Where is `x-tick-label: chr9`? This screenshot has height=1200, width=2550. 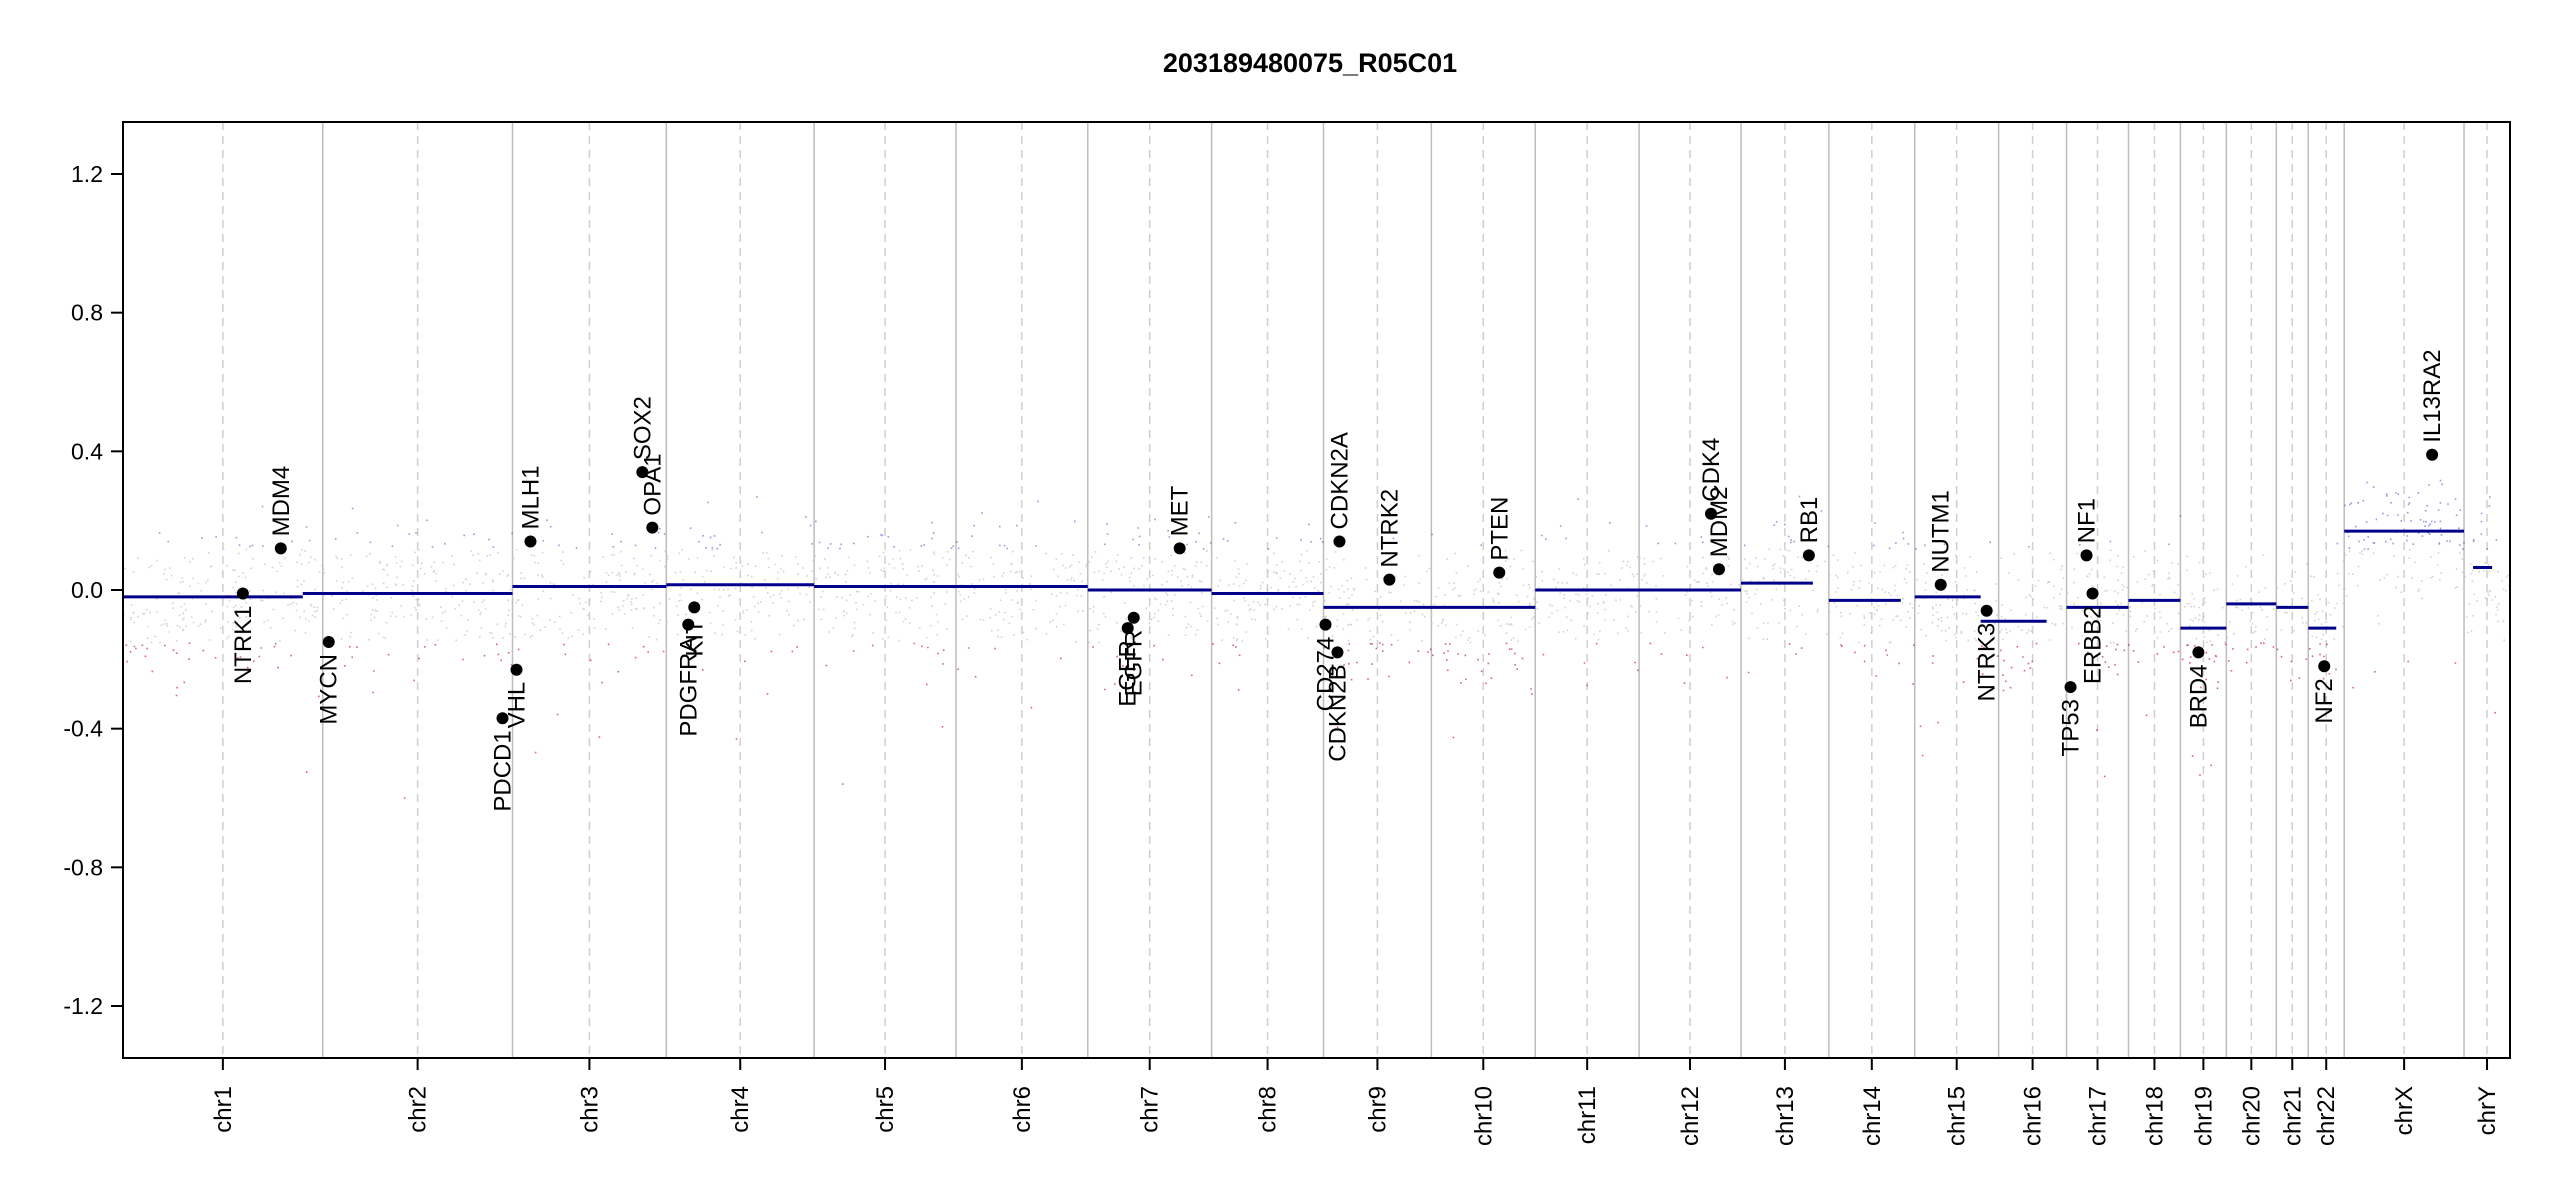 x-tick-label: chr9 is located at coordinates (1377, 1109).